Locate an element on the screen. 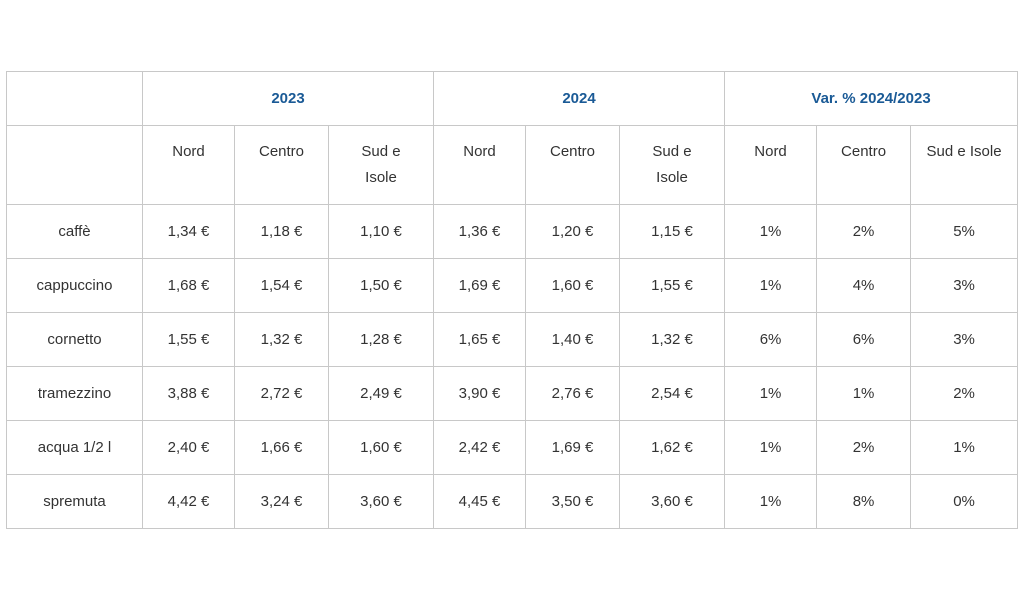  price-cell: 1,10 € is located at coordinates (381, 231).